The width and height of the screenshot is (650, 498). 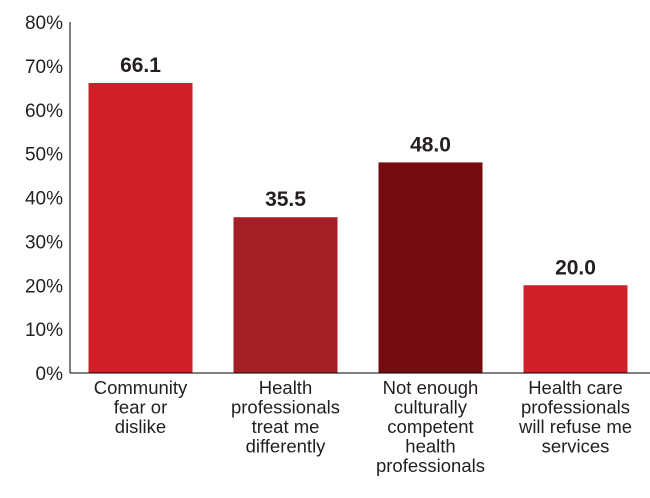 I want to click on y-tick-label: 10%, so click(x=44, y=330).